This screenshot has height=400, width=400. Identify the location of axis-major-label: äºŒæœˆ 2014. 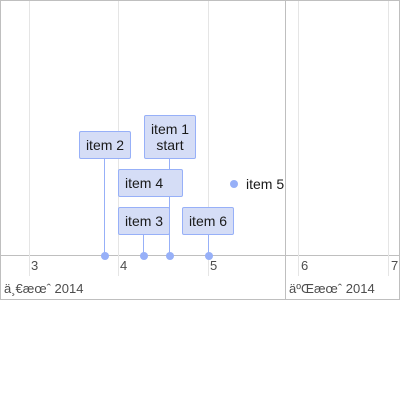
(332, 288).